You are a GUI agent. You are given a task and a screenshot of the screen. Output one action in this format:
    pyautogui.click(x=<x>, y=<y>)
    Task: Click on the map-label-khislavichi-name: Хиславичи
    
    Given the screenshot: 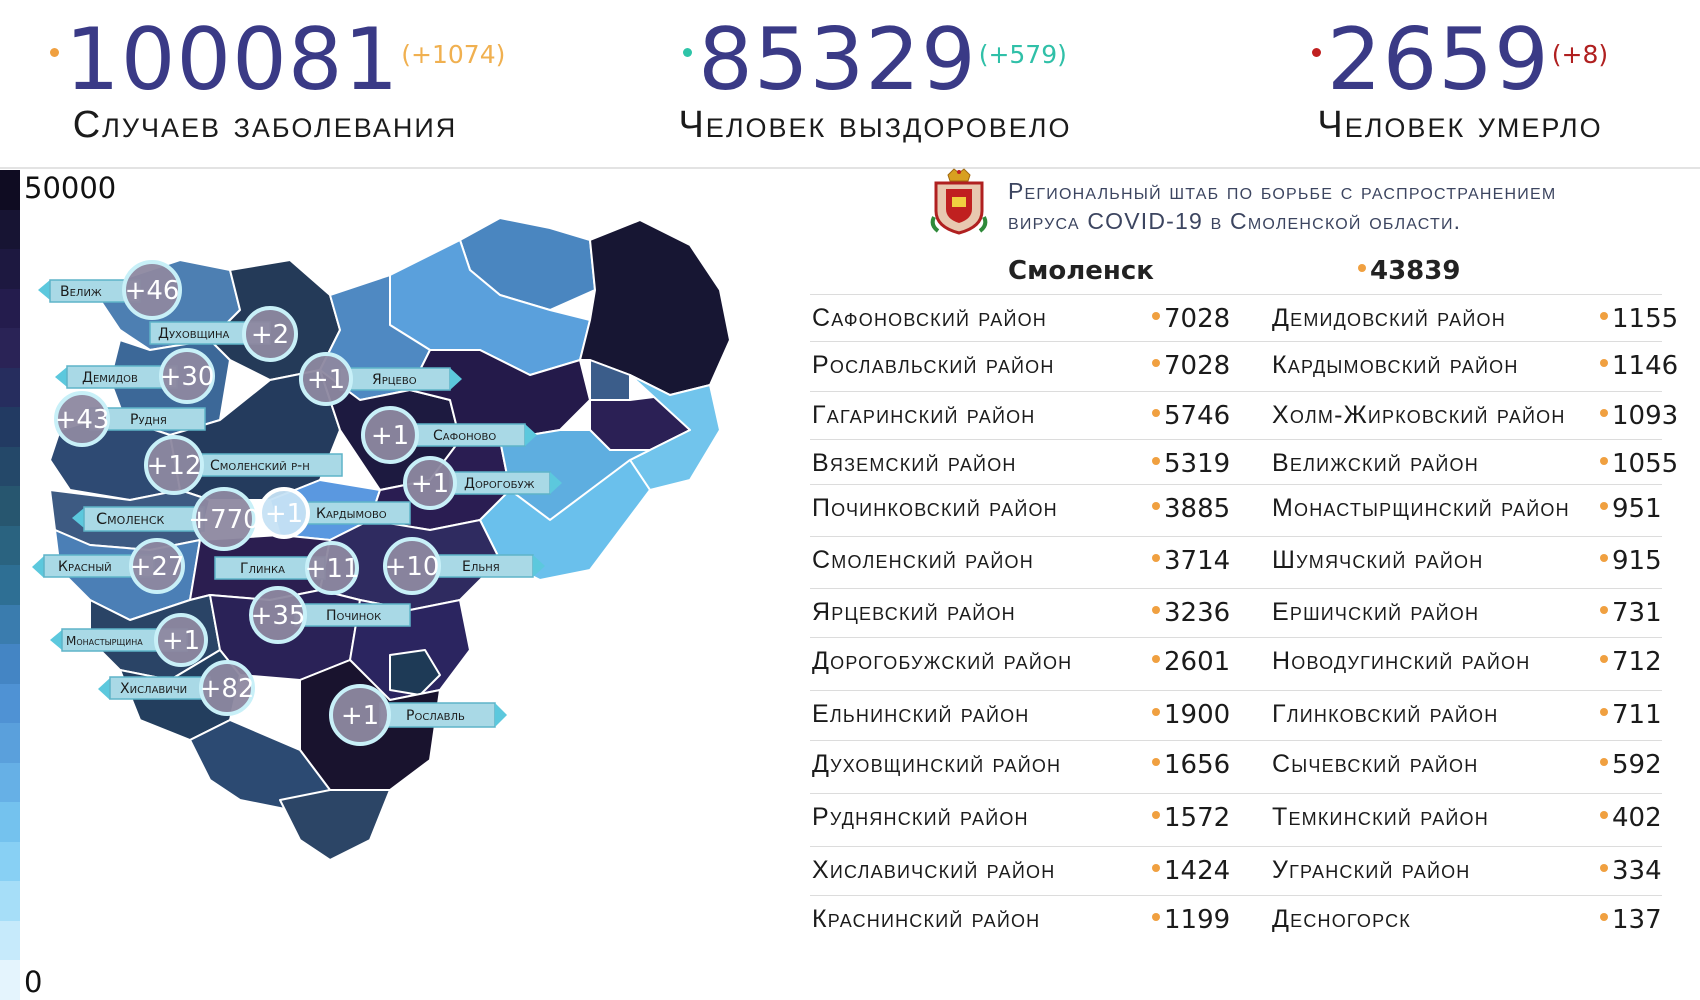 What is the action you would take?
    pyautogui.click(x=153, y=689)
    